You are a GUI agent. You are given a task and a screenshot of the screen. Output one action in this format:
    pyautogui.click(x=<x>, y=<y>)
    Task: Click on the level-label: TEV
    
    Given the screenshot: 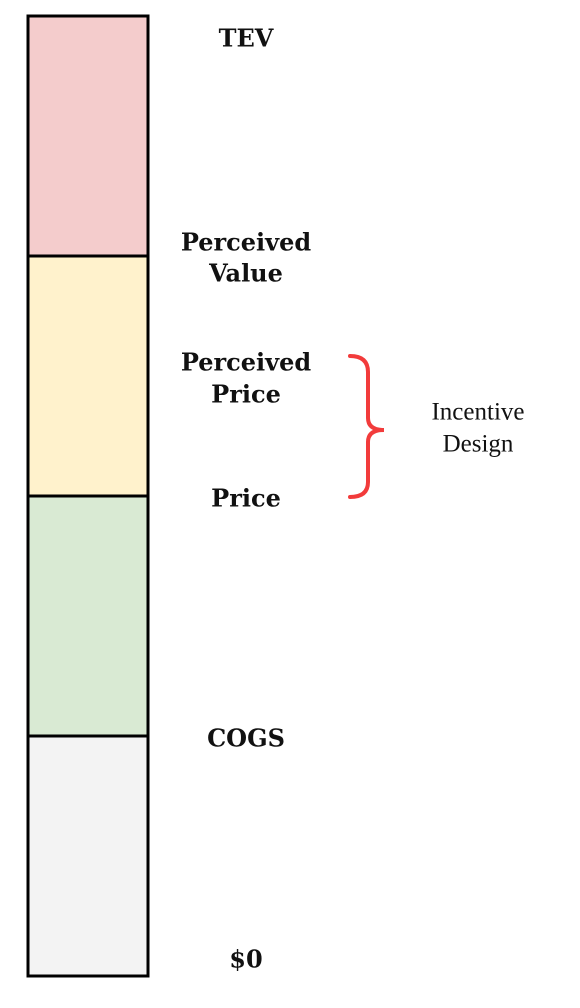 What is the action you would take?
    pyautogui.click(x=246, y=38)
    